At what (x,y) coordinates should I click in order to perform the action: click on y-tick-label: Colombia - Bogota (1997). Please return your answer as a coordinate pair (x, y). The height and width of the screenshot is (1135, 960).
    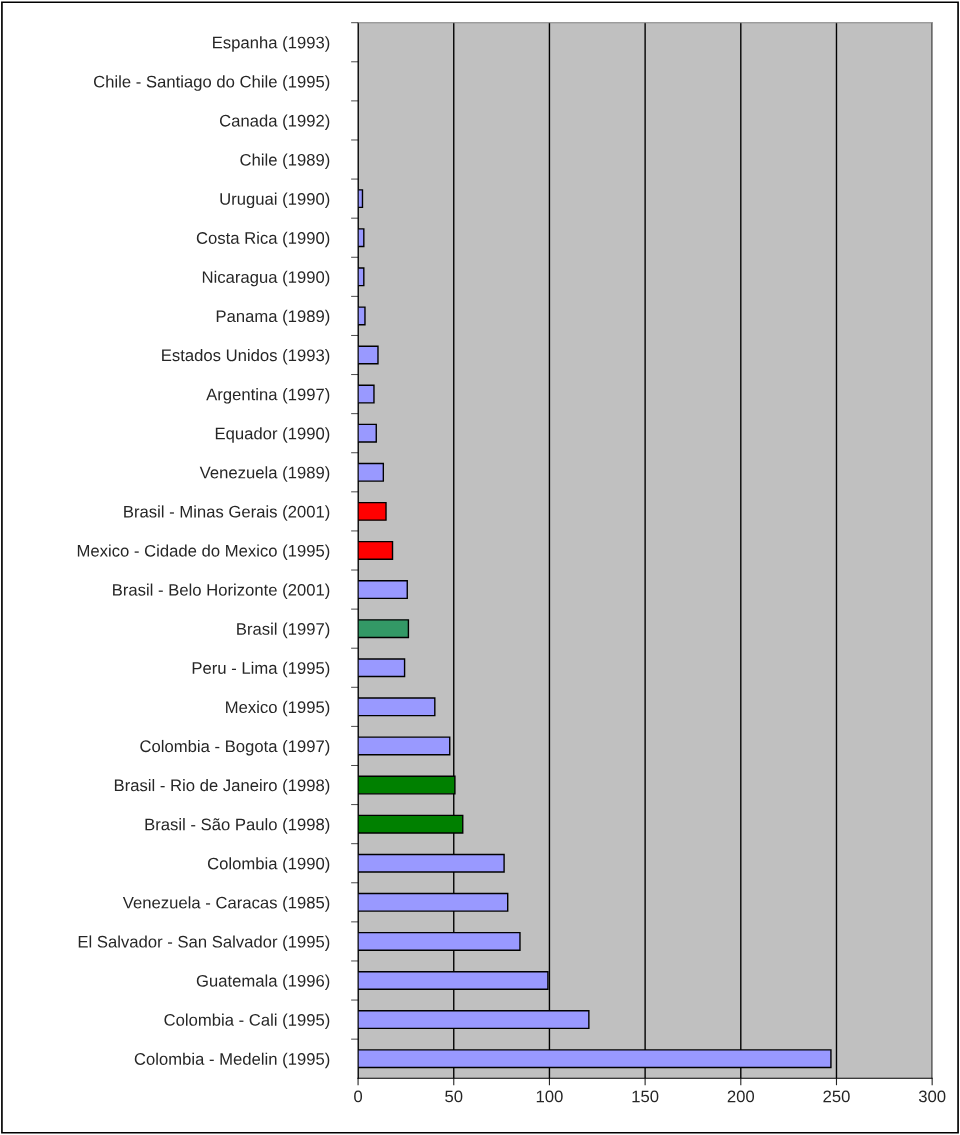
    Looking at the image, I should click on (235, 747).